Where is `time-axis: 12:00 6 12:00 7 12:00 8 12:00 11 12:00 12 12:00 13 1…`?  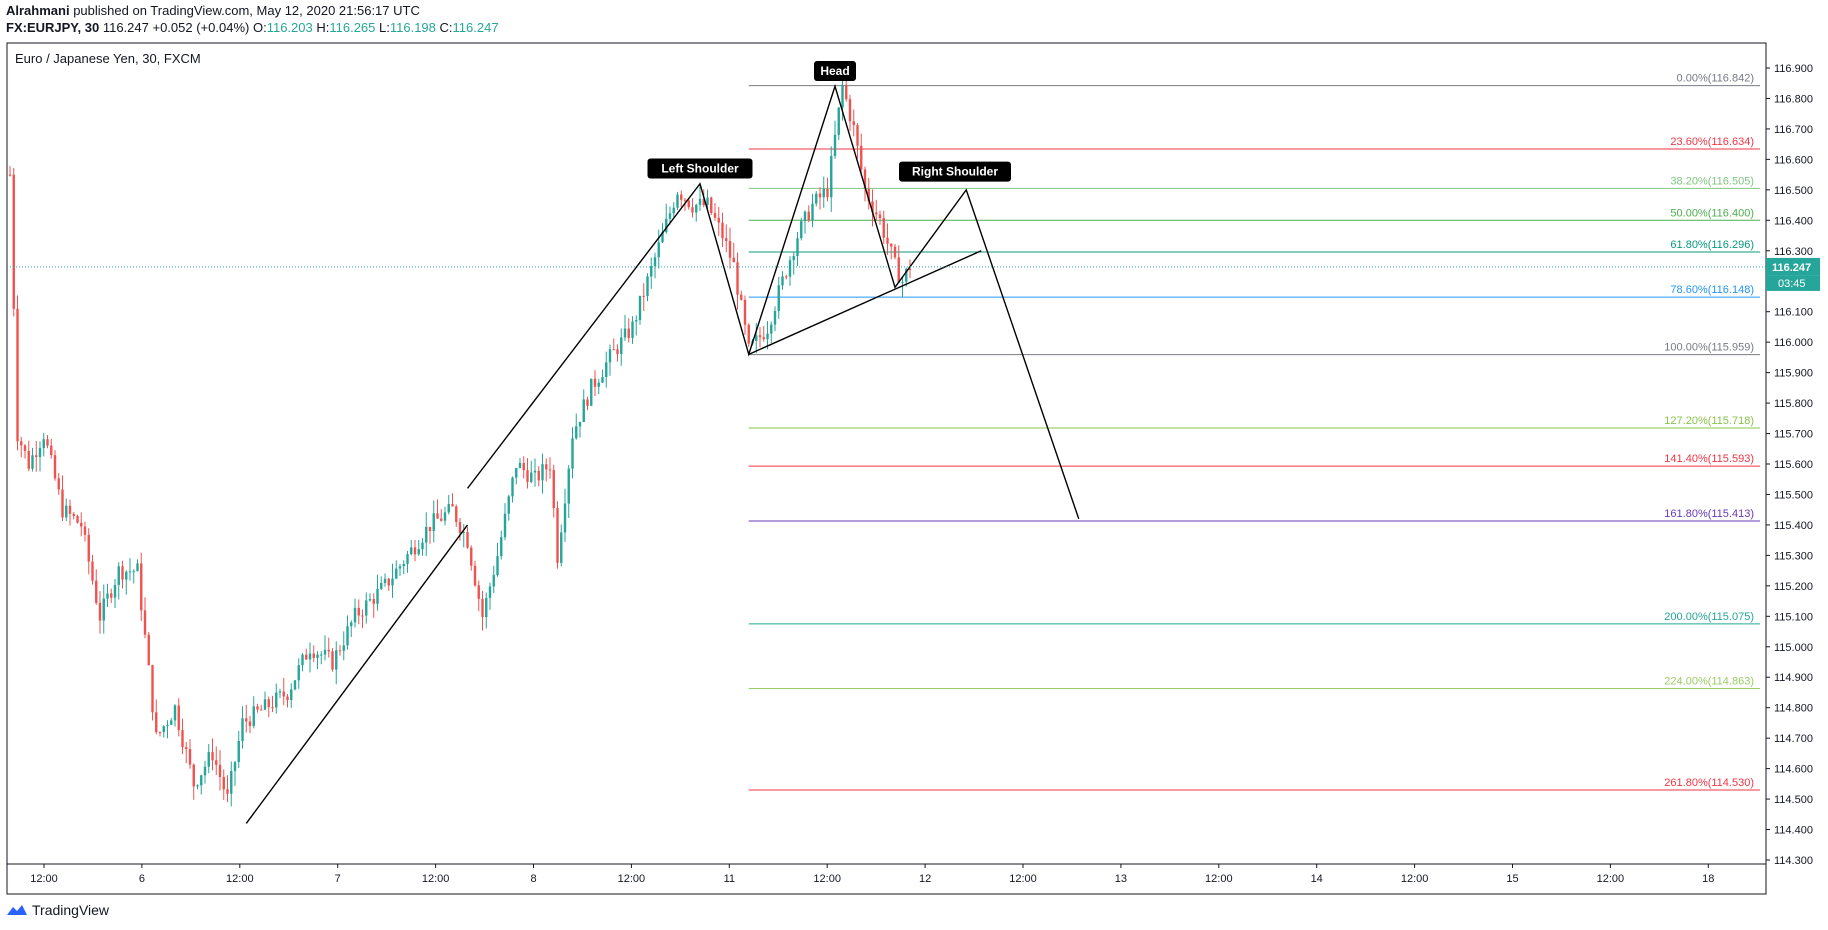 time-axis: 12:00 6 12:00 7 12:00 8 12:00 11 12:00 12 12:00 13 1… is located at coordinates (872, 874).